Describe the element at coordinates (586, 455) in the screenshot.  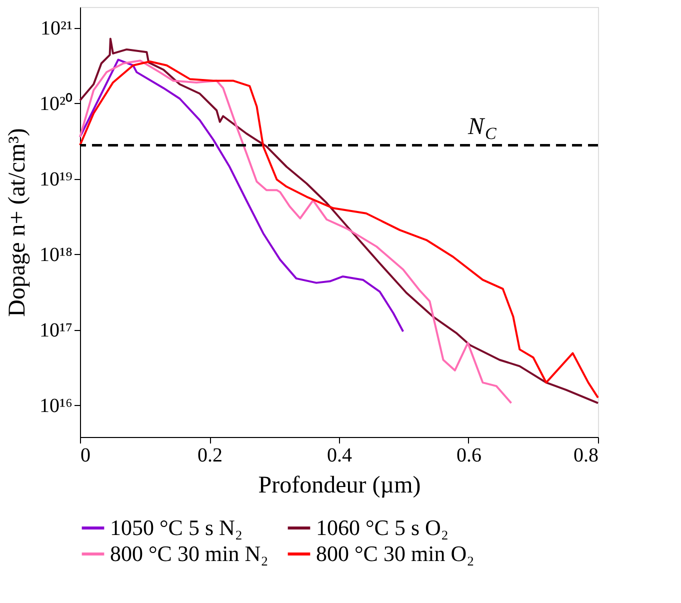
I see `x-tick-label: 0.8` at that location.